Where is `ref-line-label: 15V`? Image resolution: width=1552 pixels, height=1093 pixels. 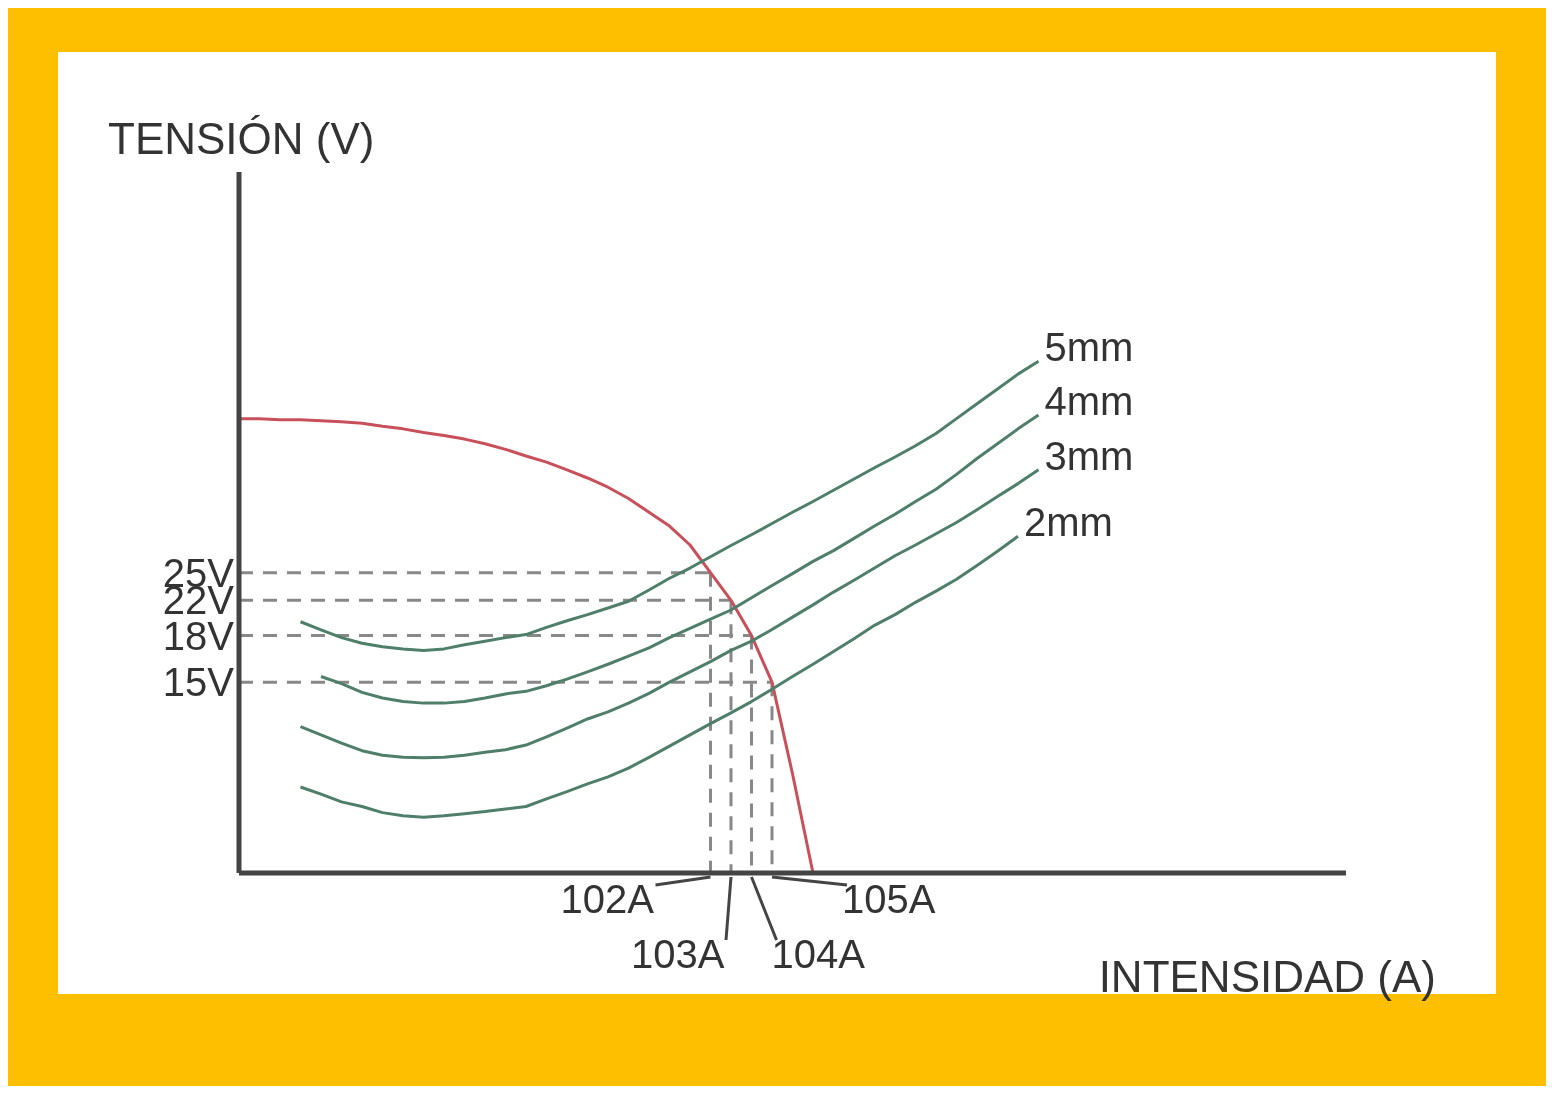 ref-line-label: 15V is located at coordinates (198, 682).